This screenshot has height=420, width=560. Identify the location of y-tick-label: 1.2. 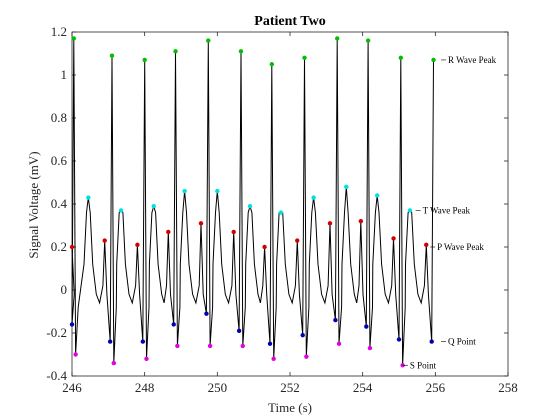
(59, 31).